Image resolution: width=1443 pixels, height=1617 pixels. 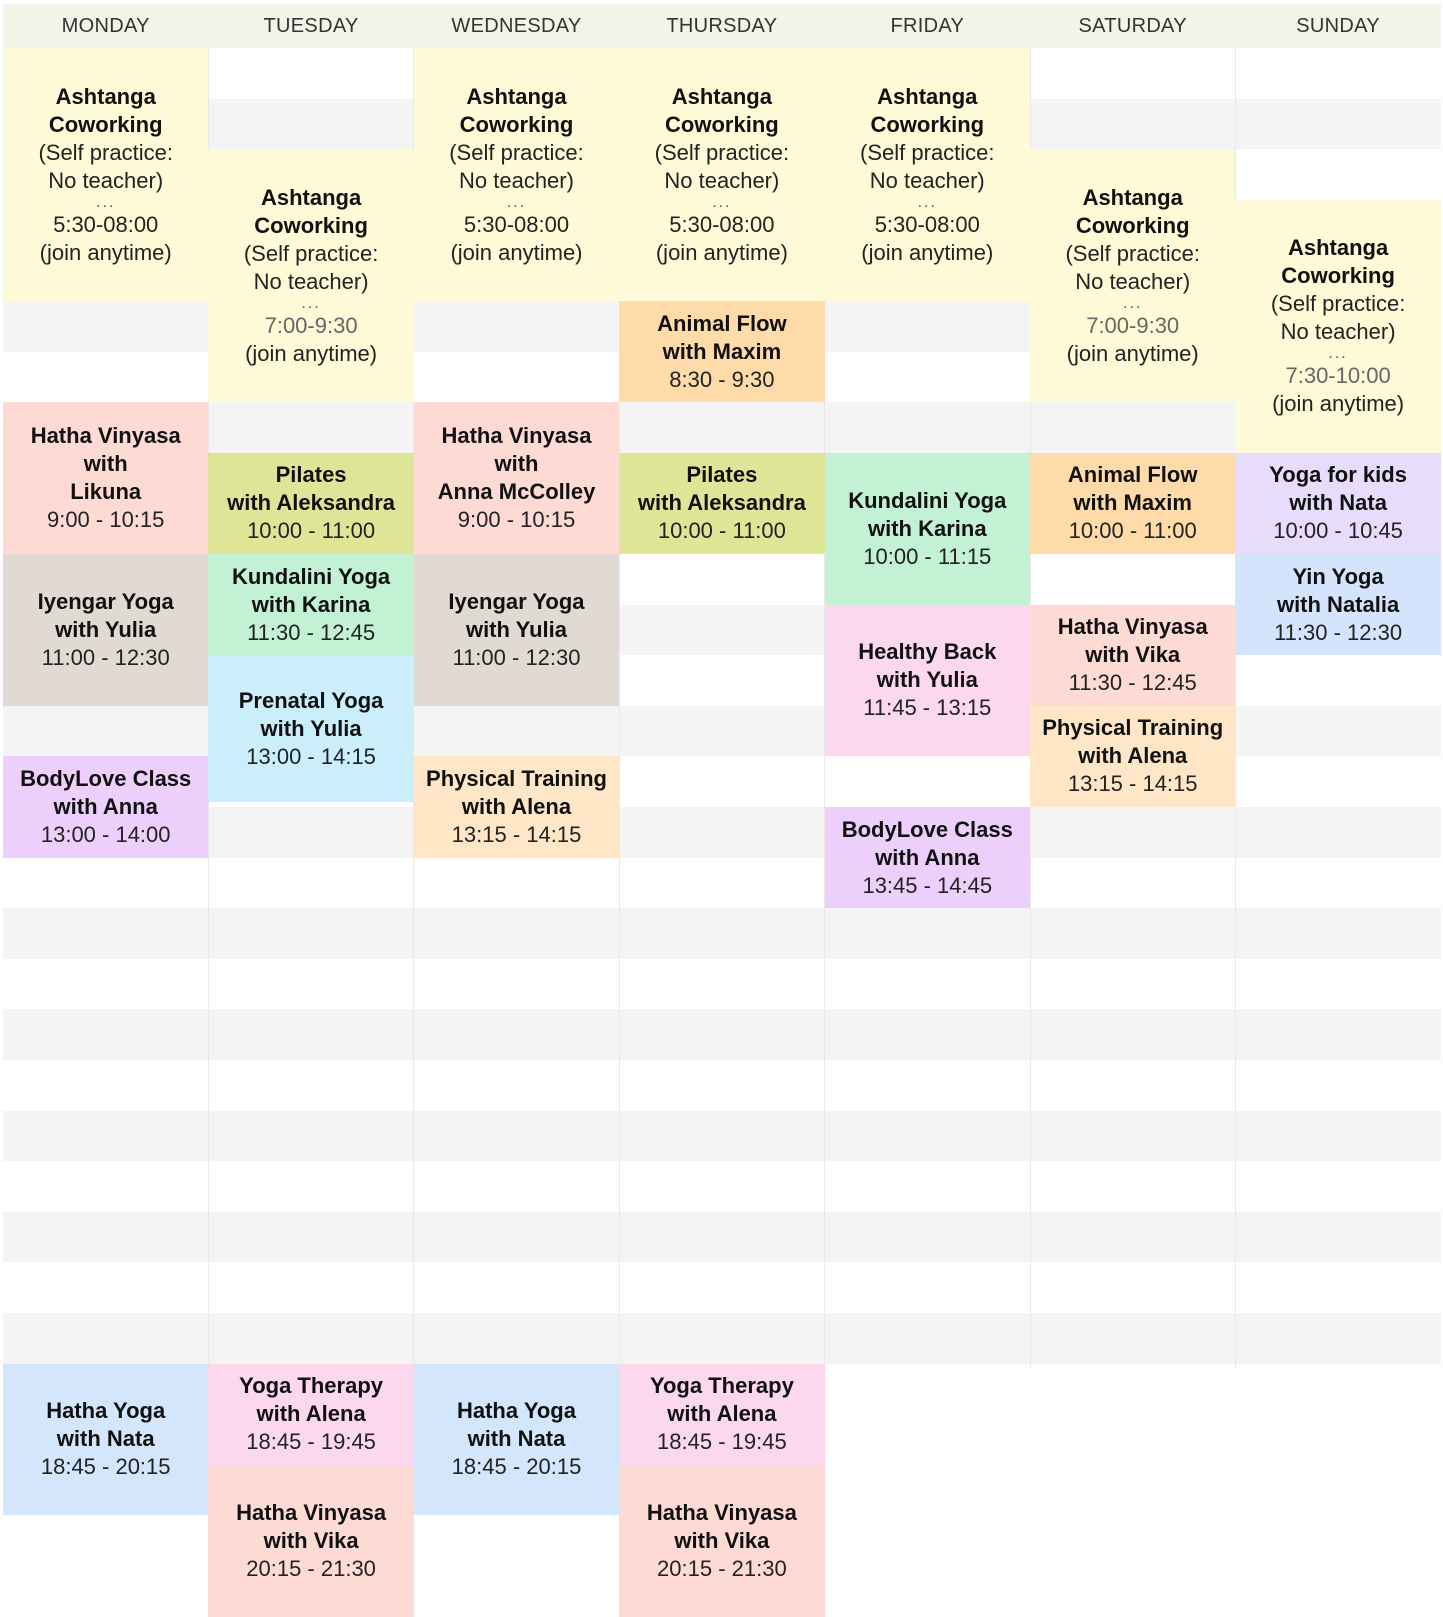 I want to click on class-block-thu-pilates: Pilates with Aleksandra 10:00 - 11:00, so click(x=722, y=503).